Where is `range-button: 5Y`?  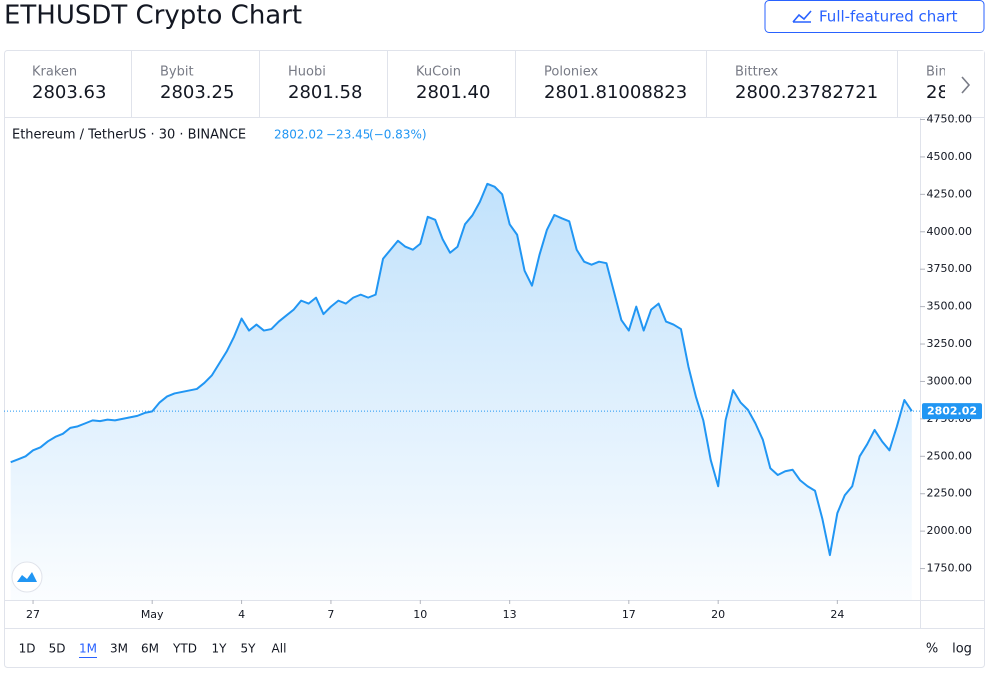
range-button: 5Y is located at coordinates (249, 649).